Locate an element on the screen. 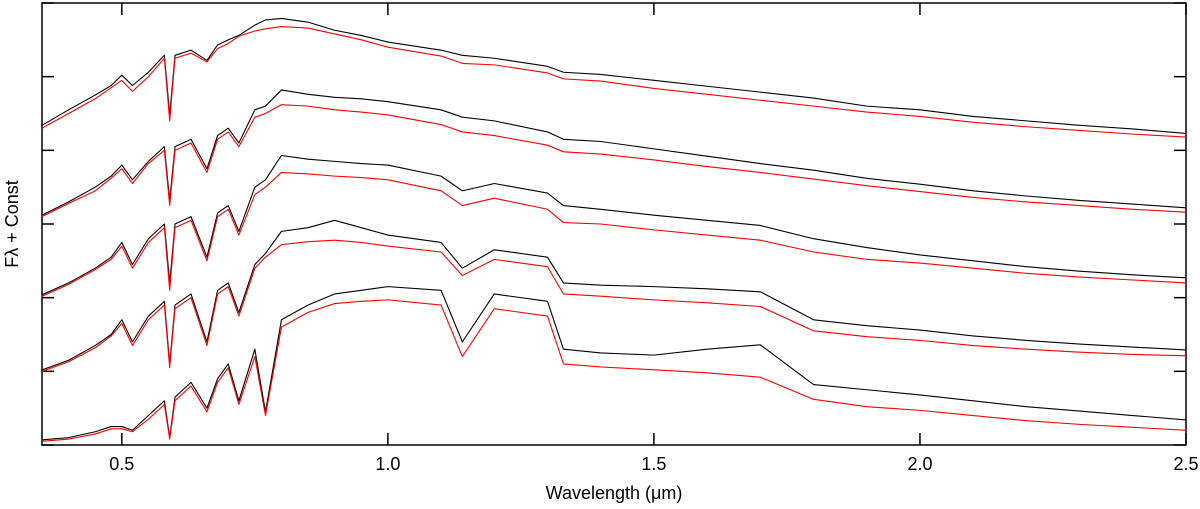 The height and width of the screenshot is (509, 1200). y-axis-label: Fλ + Const is located at coordinates (12, 224).